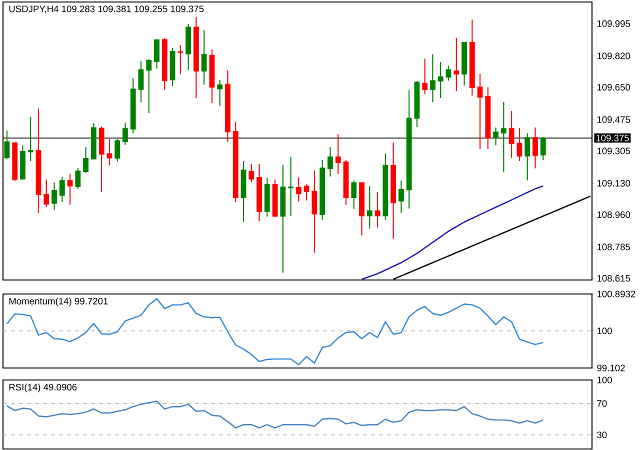 The width and height of the screenshot is (640, 450). I want to click on y-tick-label: 108.785, so click(613, 247).